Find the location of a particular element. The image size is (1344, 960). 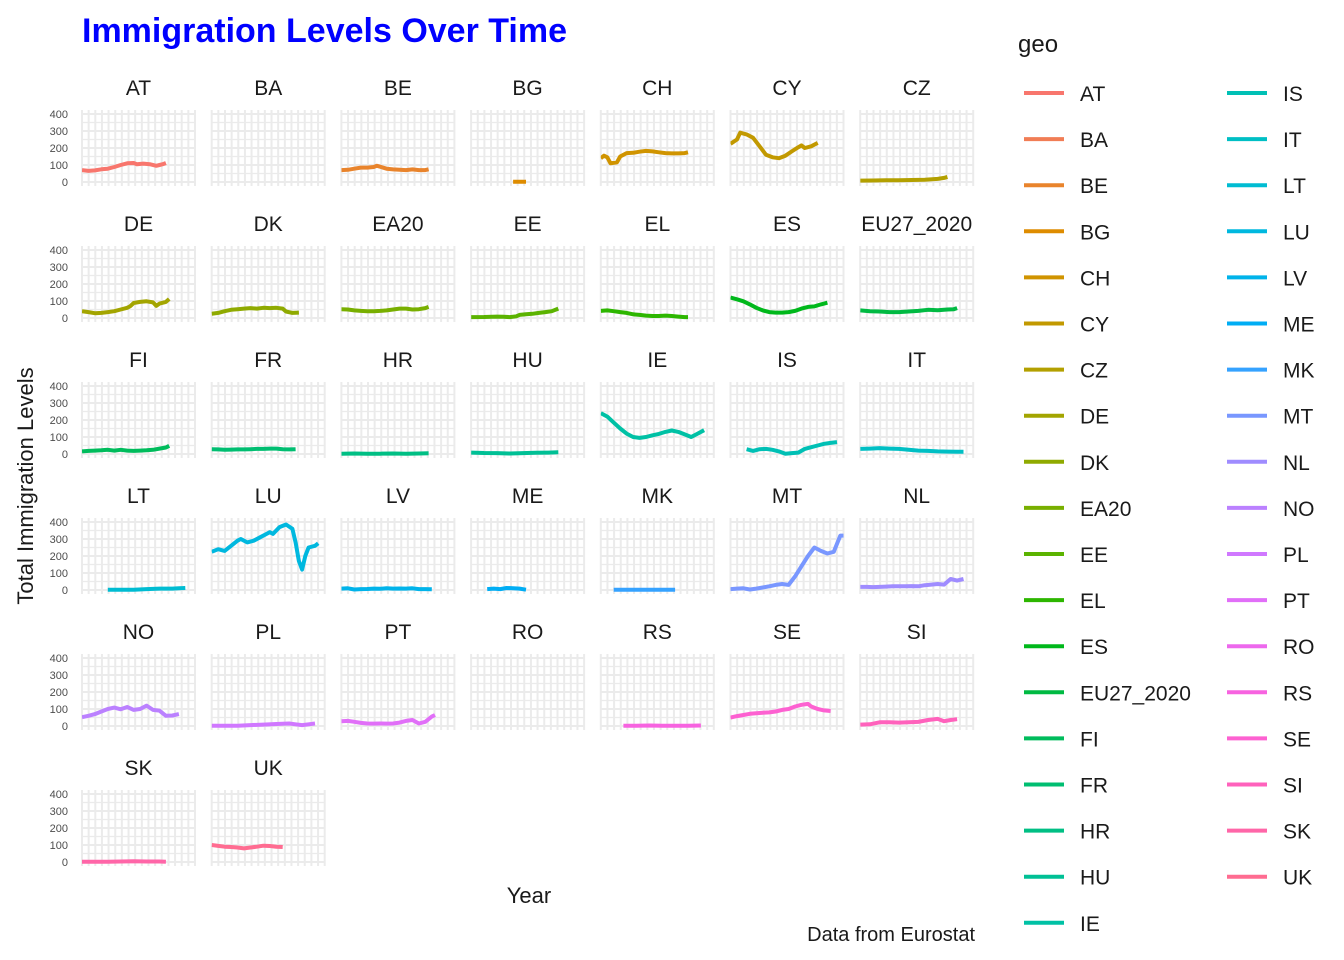

legend-label: ME is located at coordinates (1299, 325).